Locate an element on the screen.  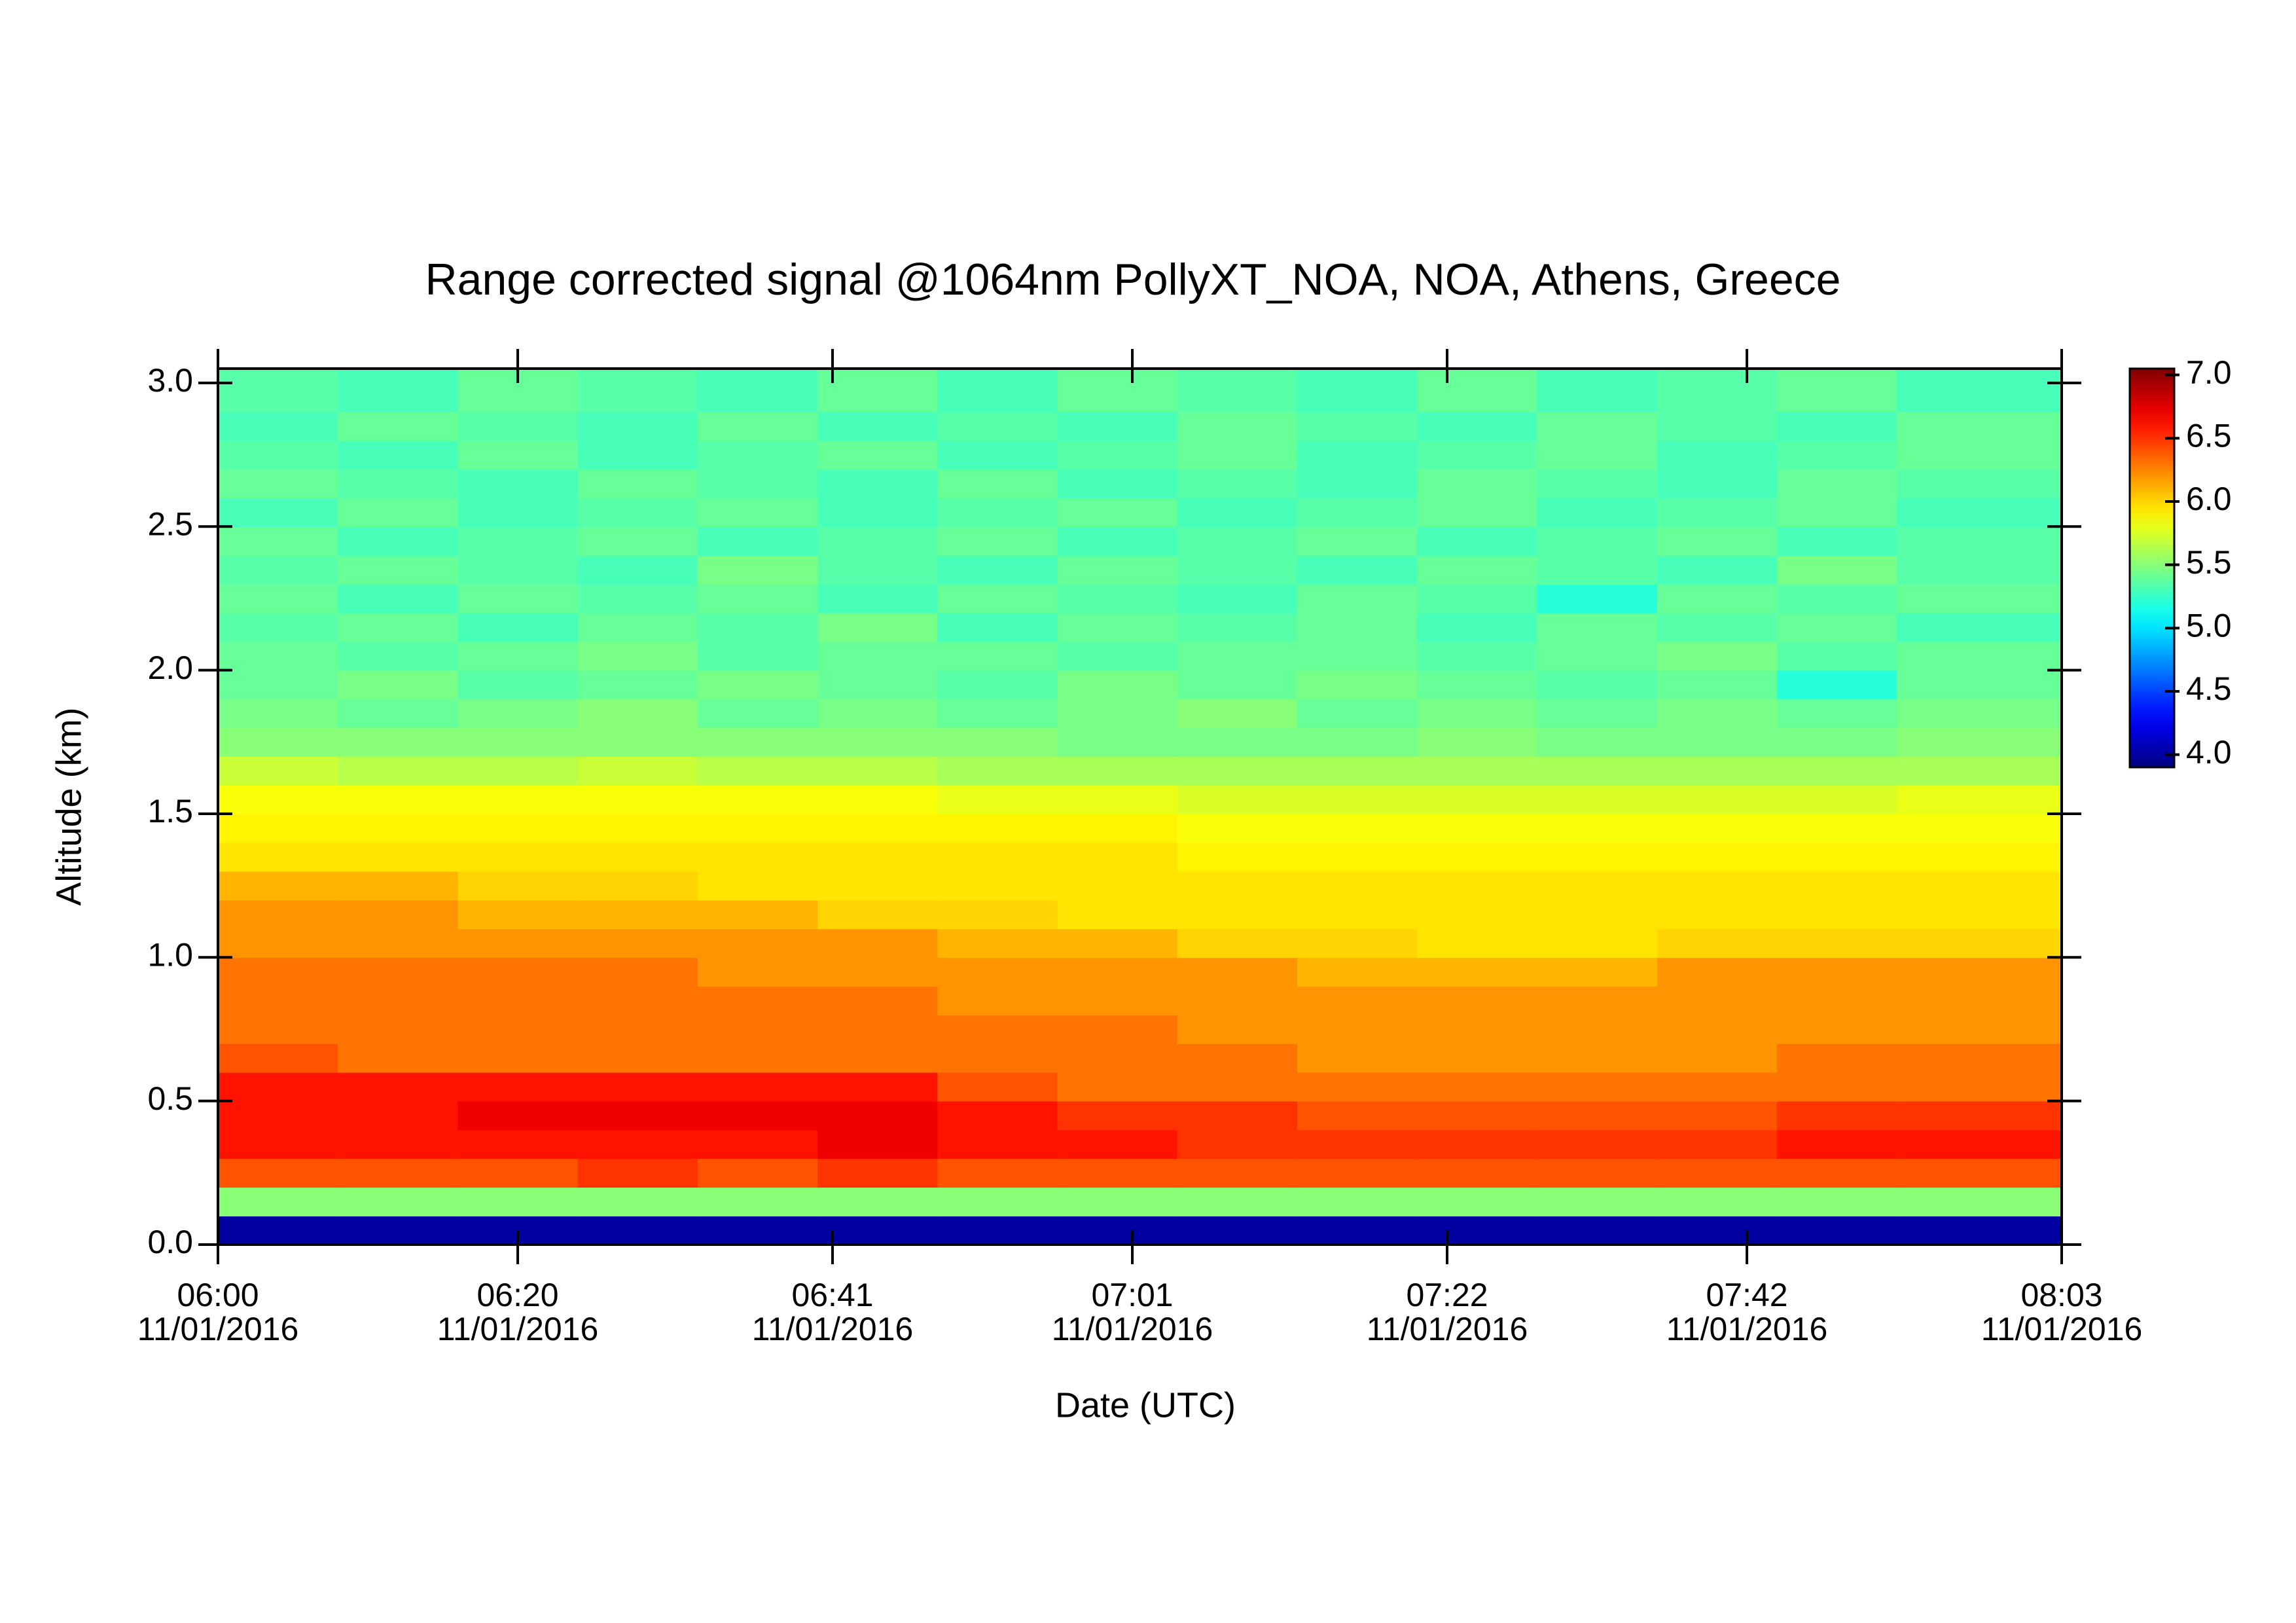
x-tick-label: 07:01 is located at coordinates (1132, 1295).